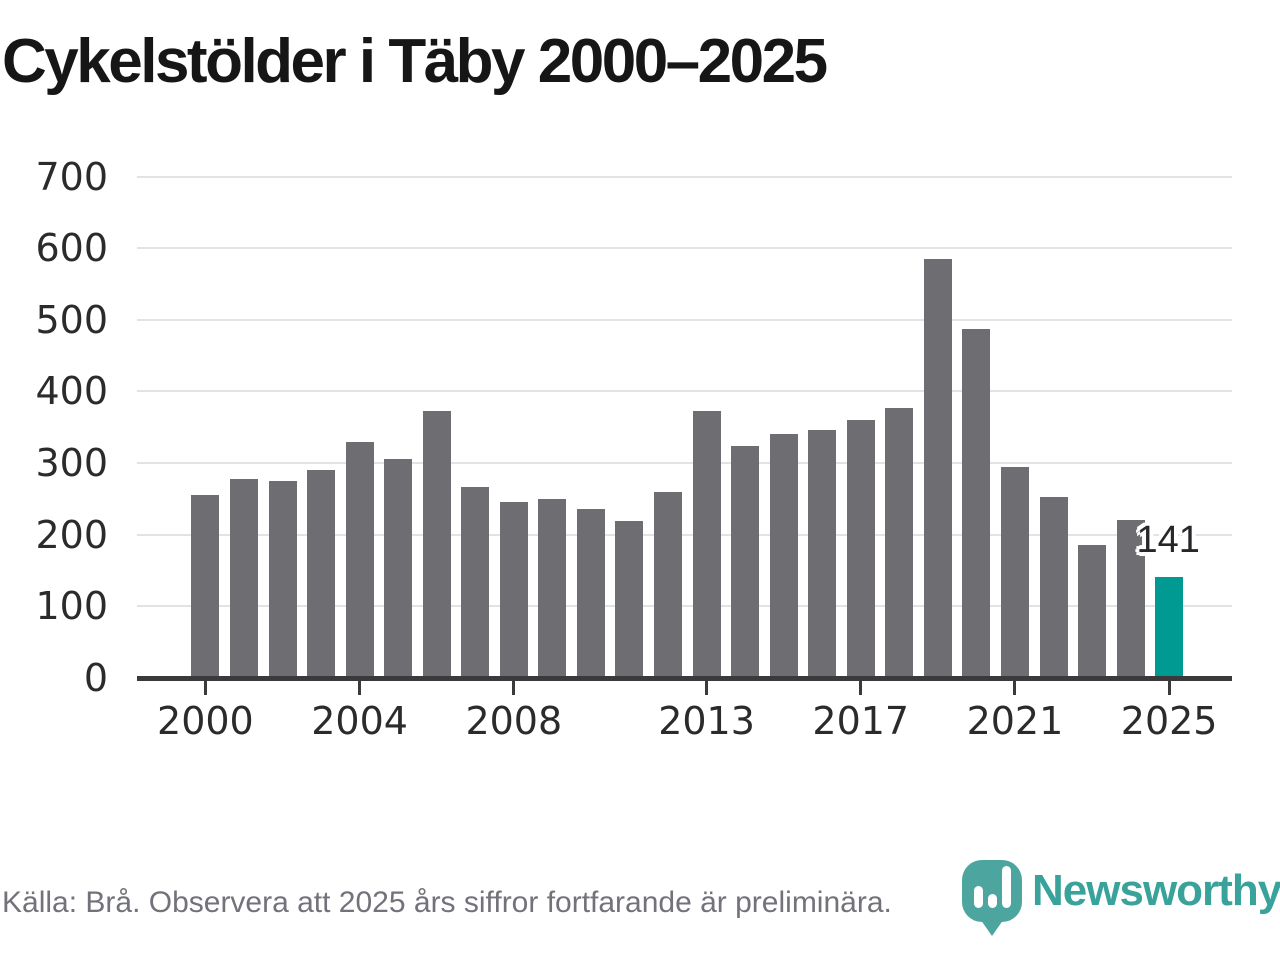 Image resolution: width=1280 pixels, height=960 pixels. Describe the element at coordinates (706, 544) in the screenshot. I see `bar-2013` at that location.